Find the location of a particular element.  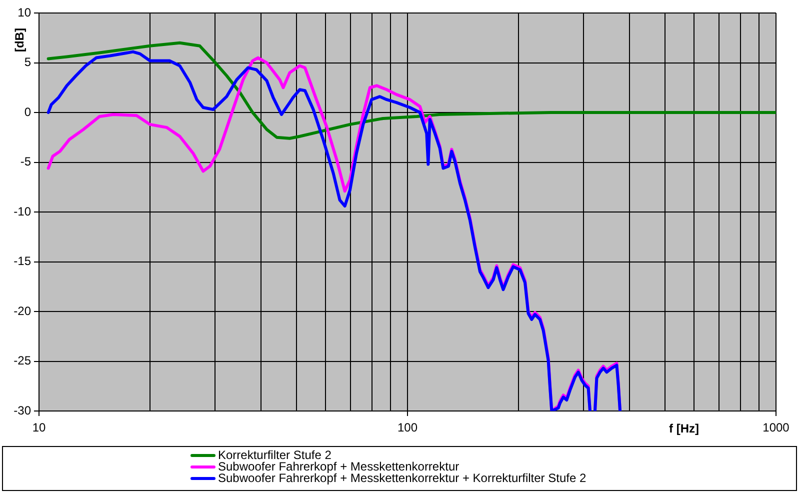

y-tick-label: -5 is located at coordinates (26, 161).